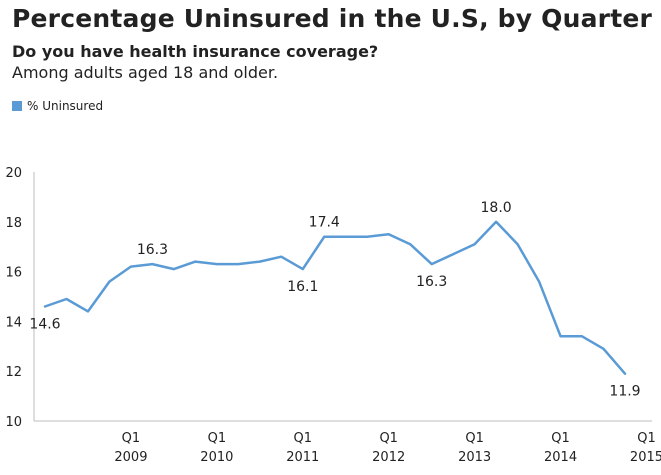 This screenshot has width=661, height=475. I want to click on y-tick-label: 10, so click(13, 422).